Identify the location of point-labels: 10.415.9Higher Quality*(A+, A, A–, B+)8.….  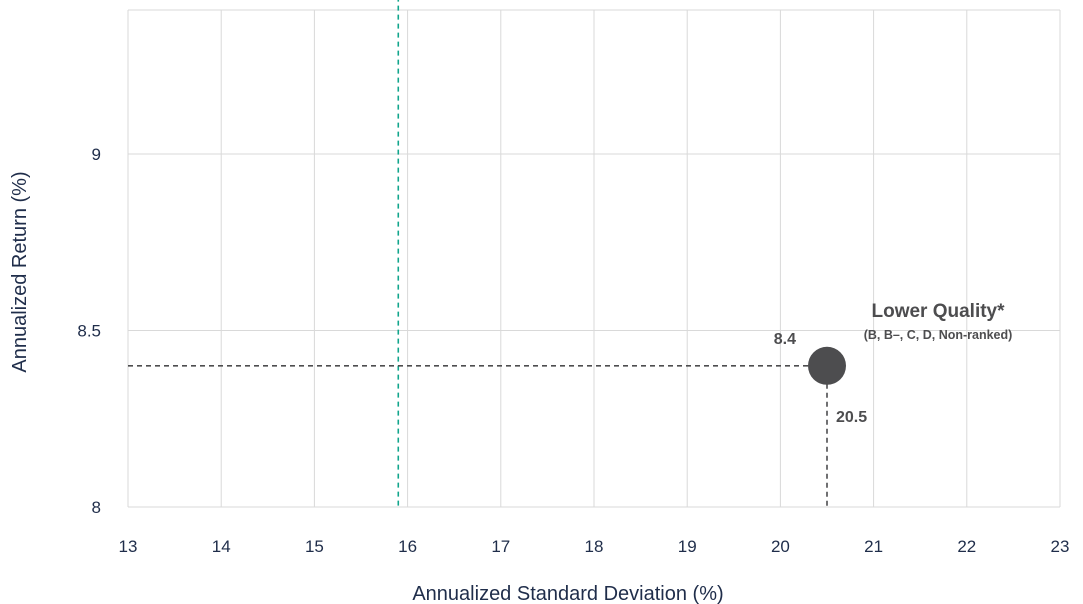
(893, 363).